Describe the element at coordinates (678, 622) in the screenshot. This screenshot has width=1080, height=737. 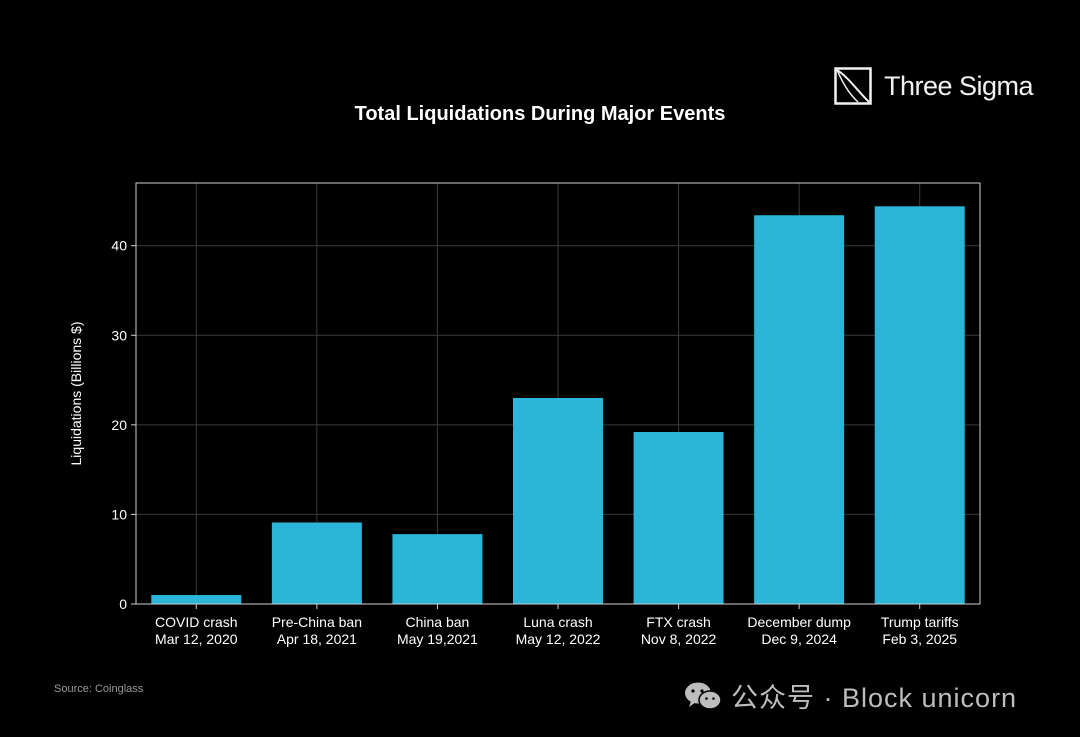
I see `x-tick-label-event: FTX crash` at that location.